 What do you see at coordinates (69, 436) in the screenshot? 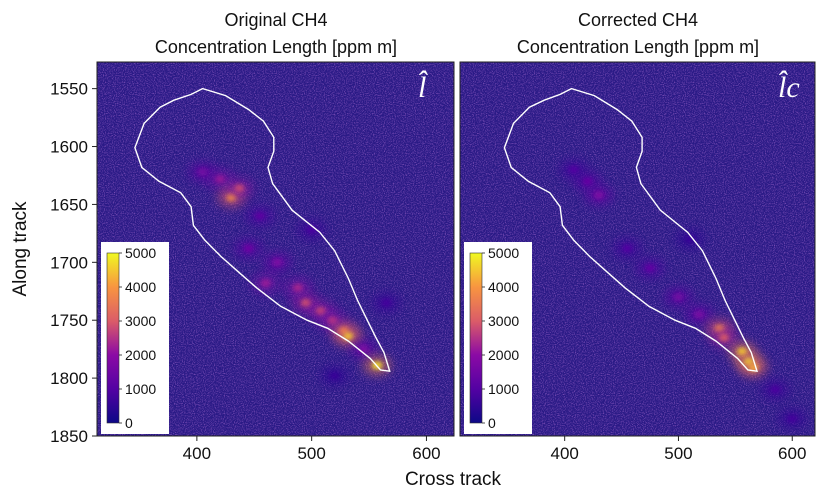
I see `y-tick-label: 1850` at bounding box center [69, 436].